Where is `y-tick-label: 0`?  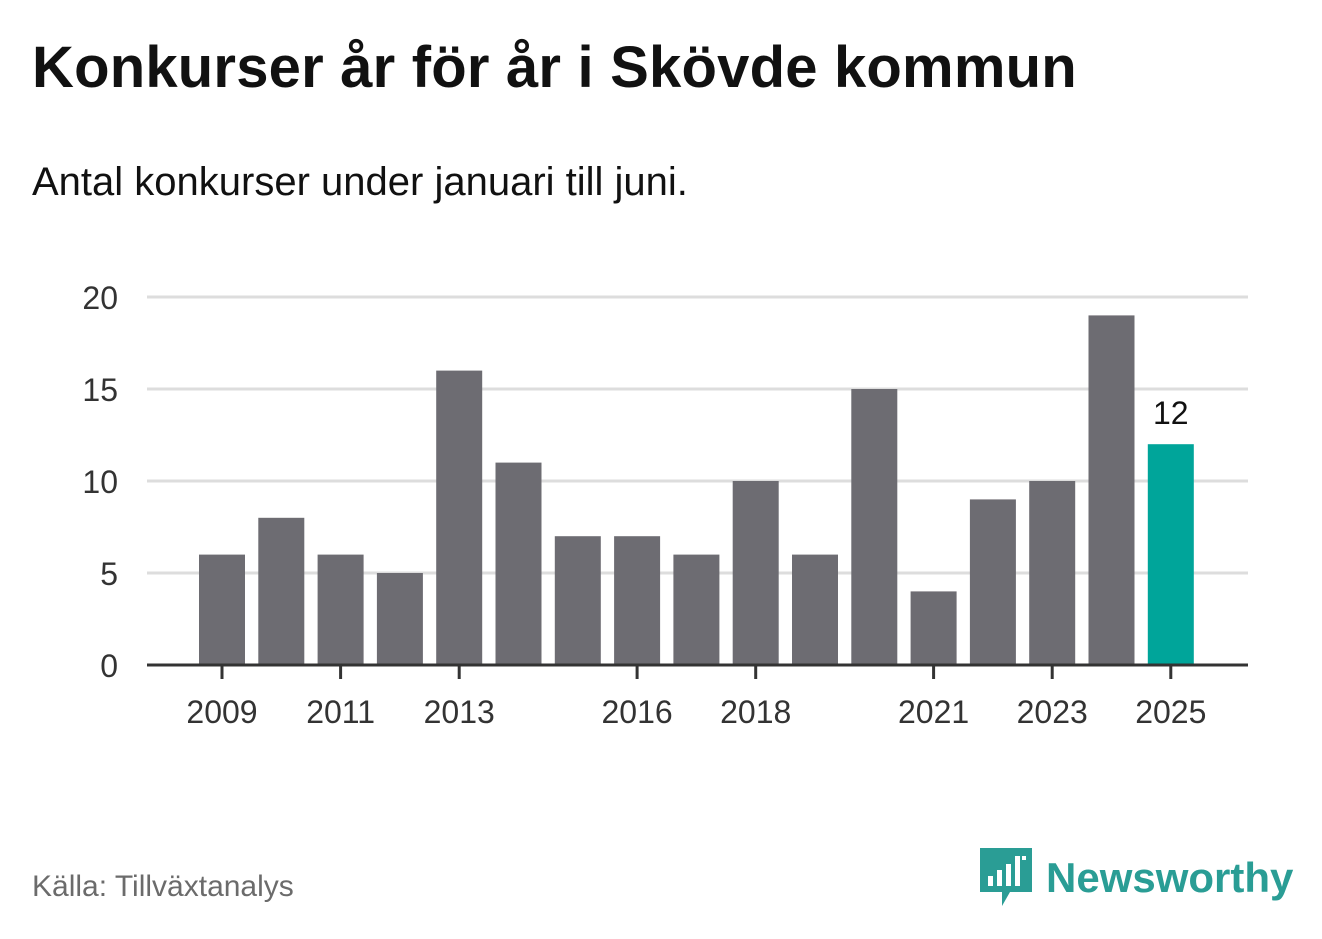
y-tick-label: 0 is located at coordinates (109, 666).